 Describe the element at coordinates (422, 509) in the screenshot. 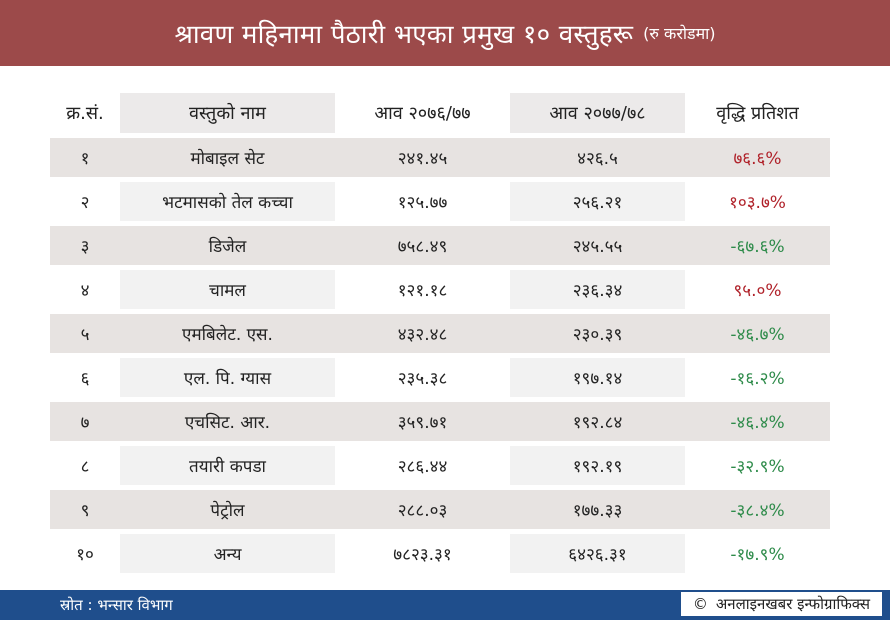

I see `value-2076-77-cell: २८८.०३` at that location.